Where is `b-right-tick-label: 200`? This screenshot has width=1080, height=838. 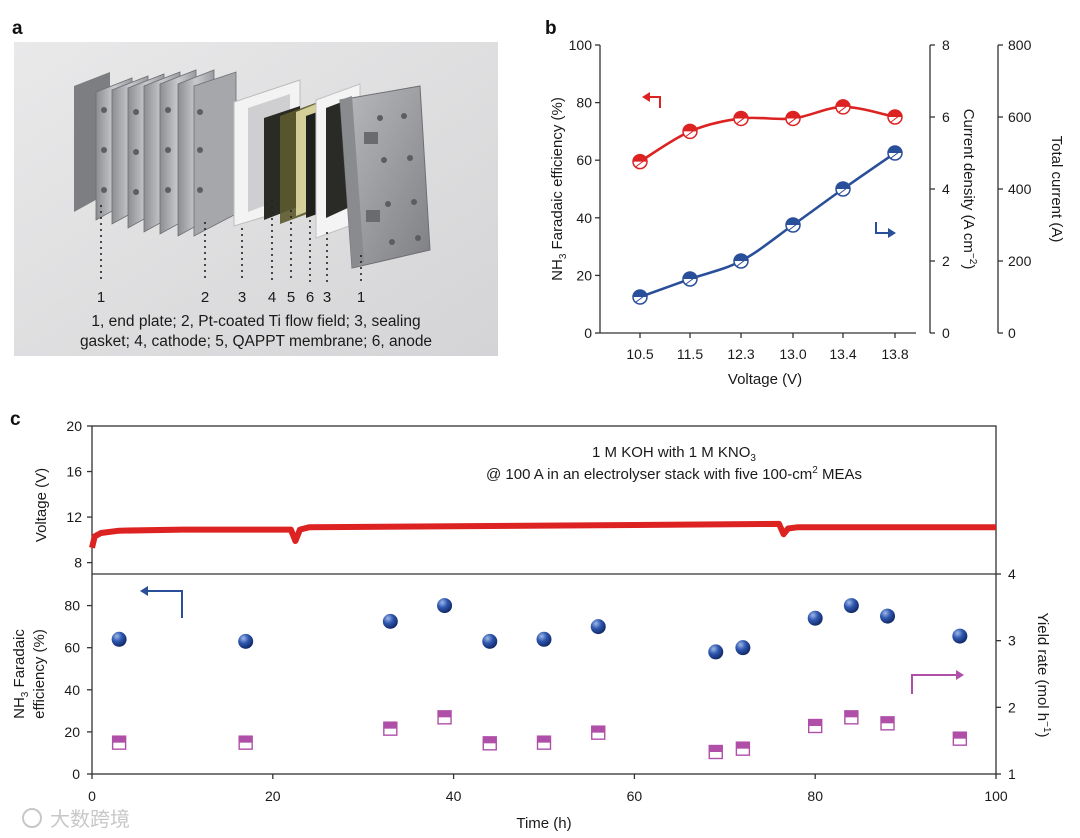
b-right-tick-label: 200 is located at coordinates (1020, 261).